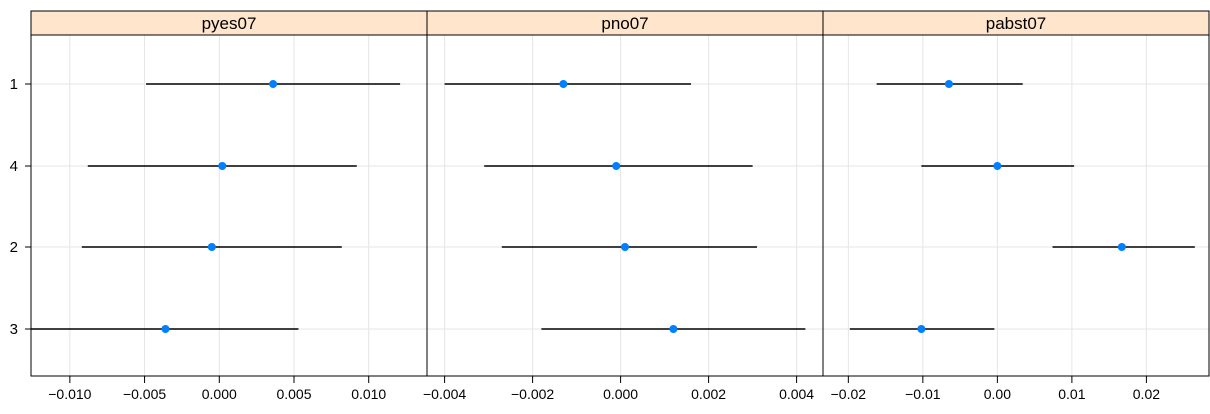 This screenshot has width=1210, height=414. What do you see at coordinates (14, 329) in the screenshot?
I see `y-tick-label-3: 3` at bounding box center [14, 329].